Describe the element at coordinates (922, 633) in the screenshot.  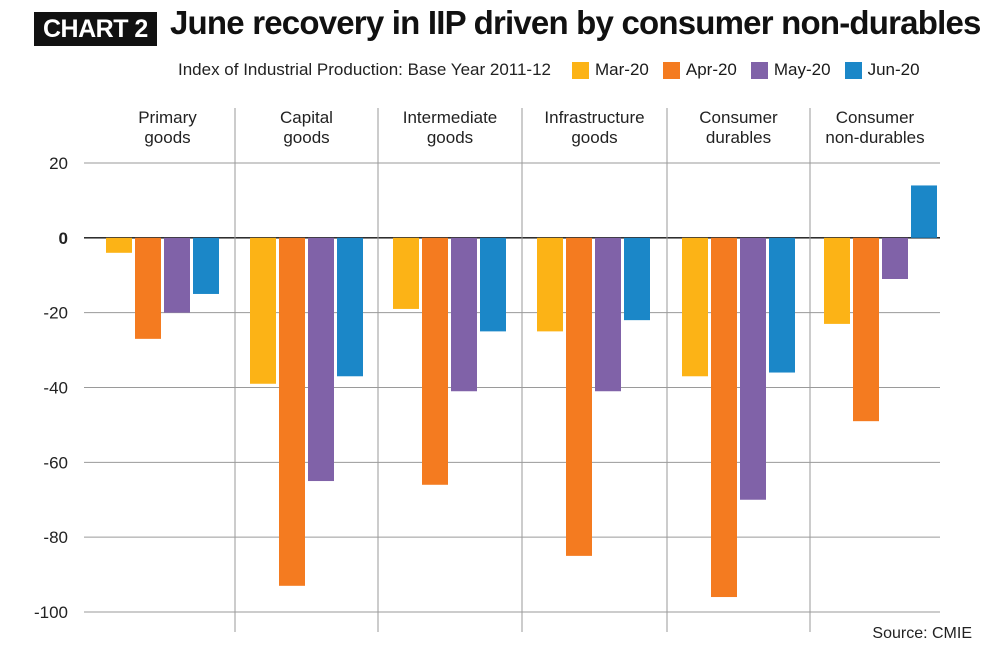
I see `source-note: Source: CMIE` at that location.